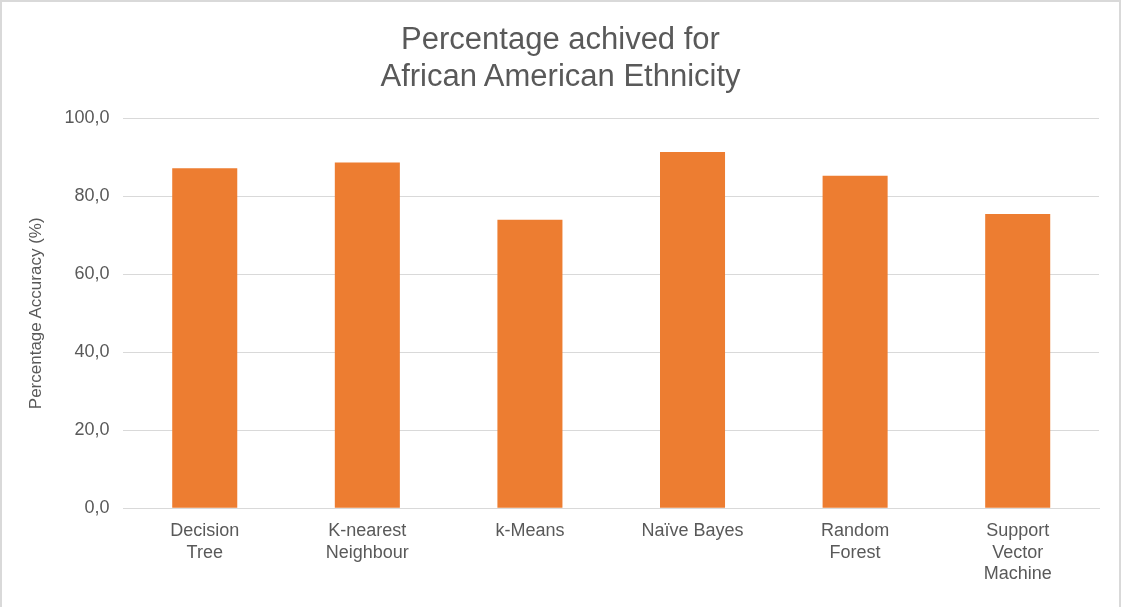 The width and height of the screenshot is (1121, 607). I want to click on x-tick-label: K-nearest Neighbour, so click(367, 540).